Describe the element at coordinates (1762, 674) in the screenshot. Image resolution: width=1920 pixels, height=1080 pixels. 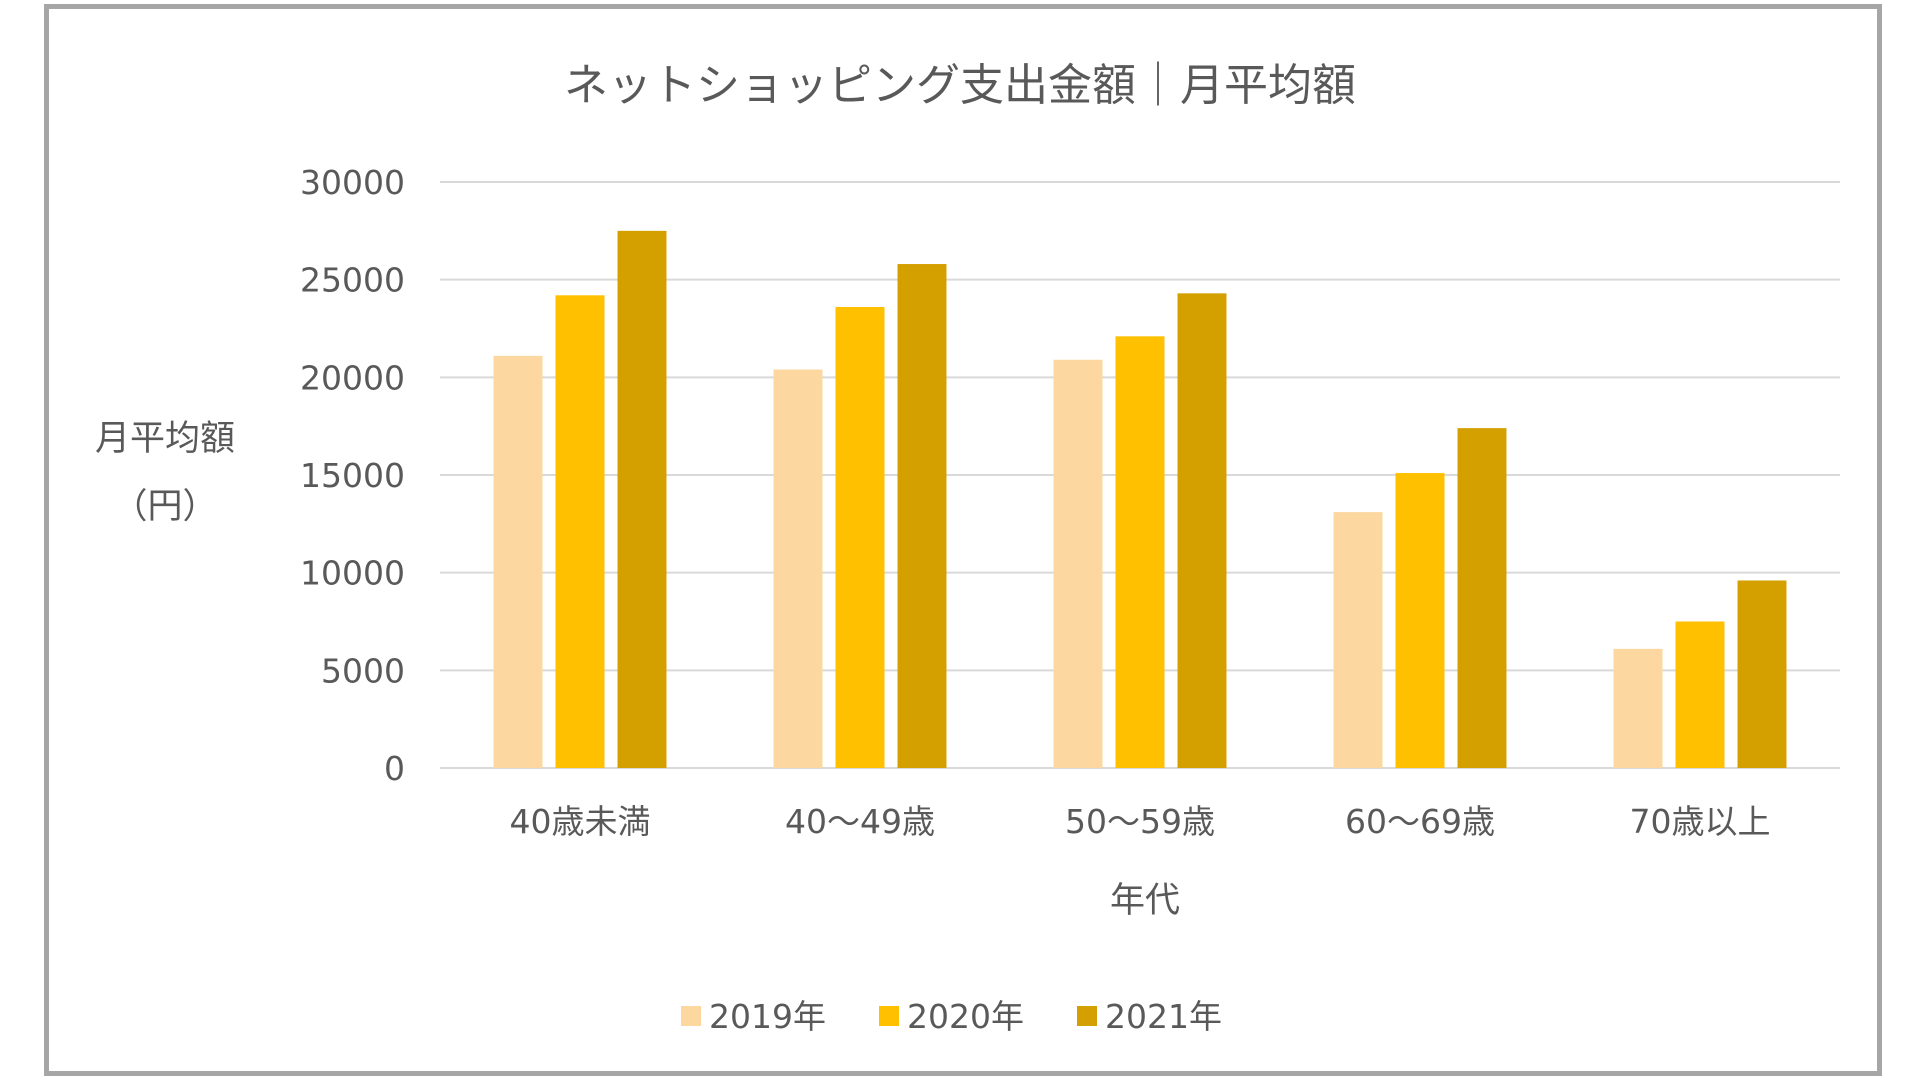
I see `bar-2021年-70歳以上` at that location.